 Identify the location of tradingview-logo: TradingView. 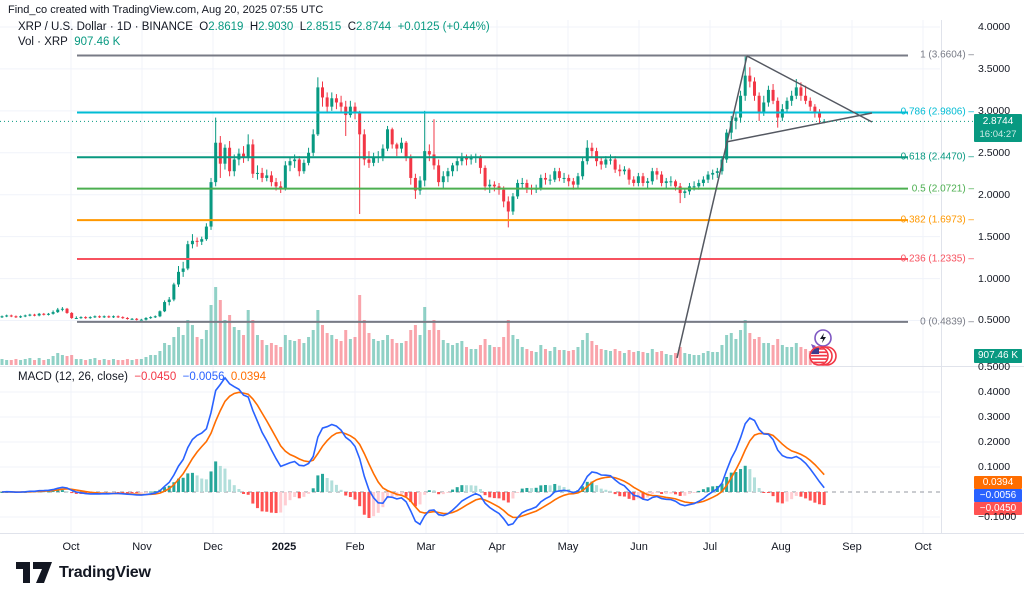
(83, 572).